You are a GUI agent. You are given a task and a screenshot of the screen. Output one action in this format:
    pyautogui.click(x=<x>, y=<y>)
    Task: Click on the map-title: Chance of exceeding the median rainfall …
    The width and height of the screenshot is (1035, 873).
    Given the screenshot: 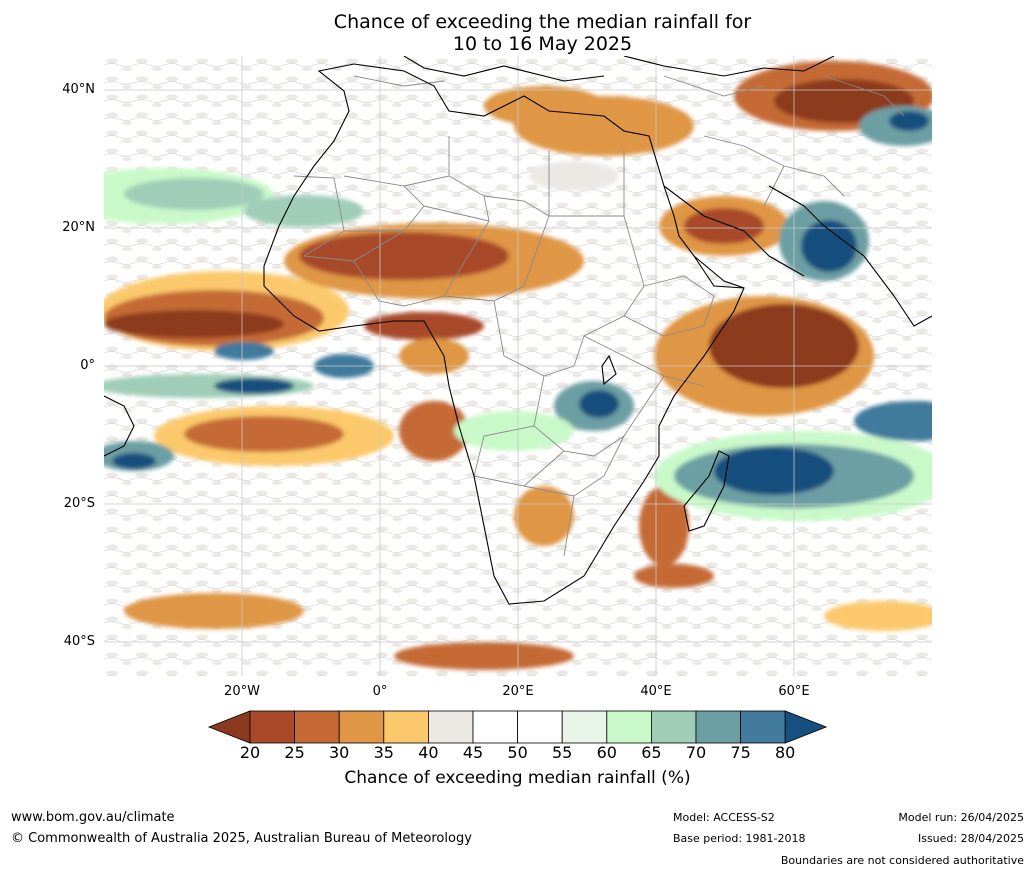 What is the action you would take?
    pyautogui.click(x=542, y=22)
    